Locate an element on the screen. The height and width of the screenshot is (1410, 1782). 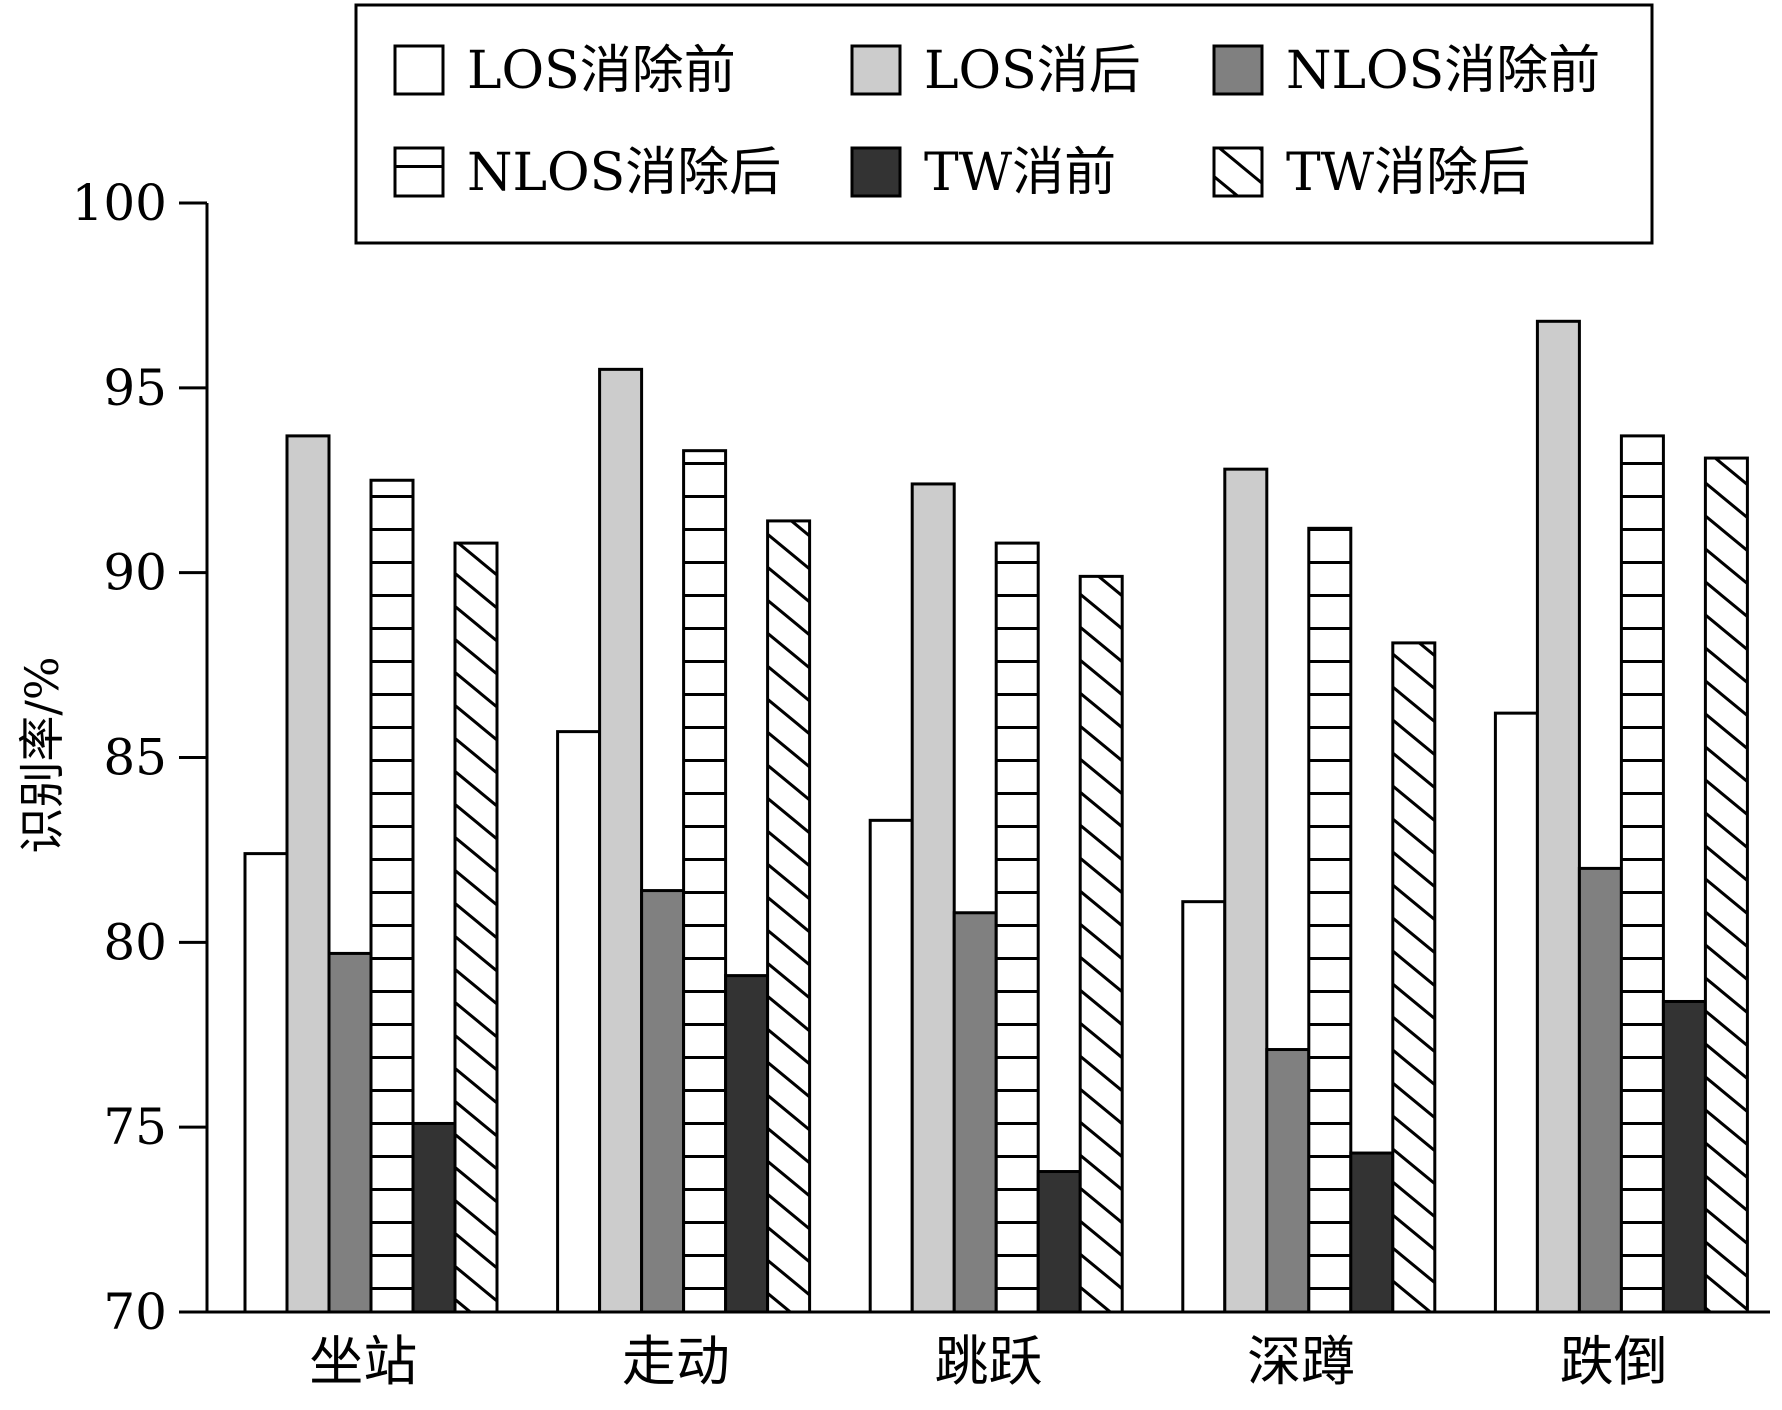
legend-label-series-2: LOS消后 is located at coordinates (1032, 71).